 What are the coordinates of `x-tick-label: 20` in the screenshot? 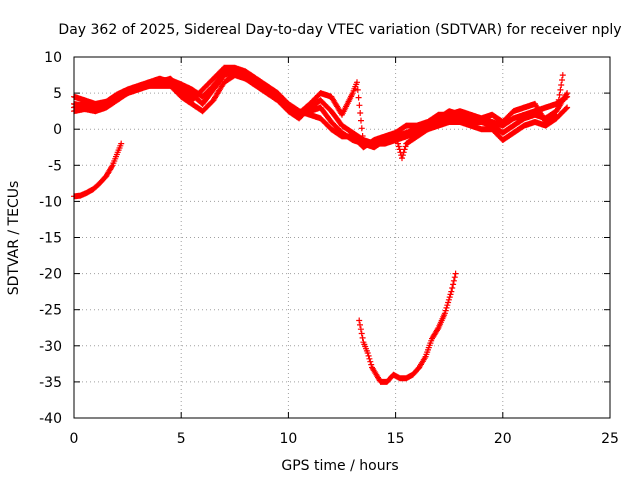 It's located at (503, 439).